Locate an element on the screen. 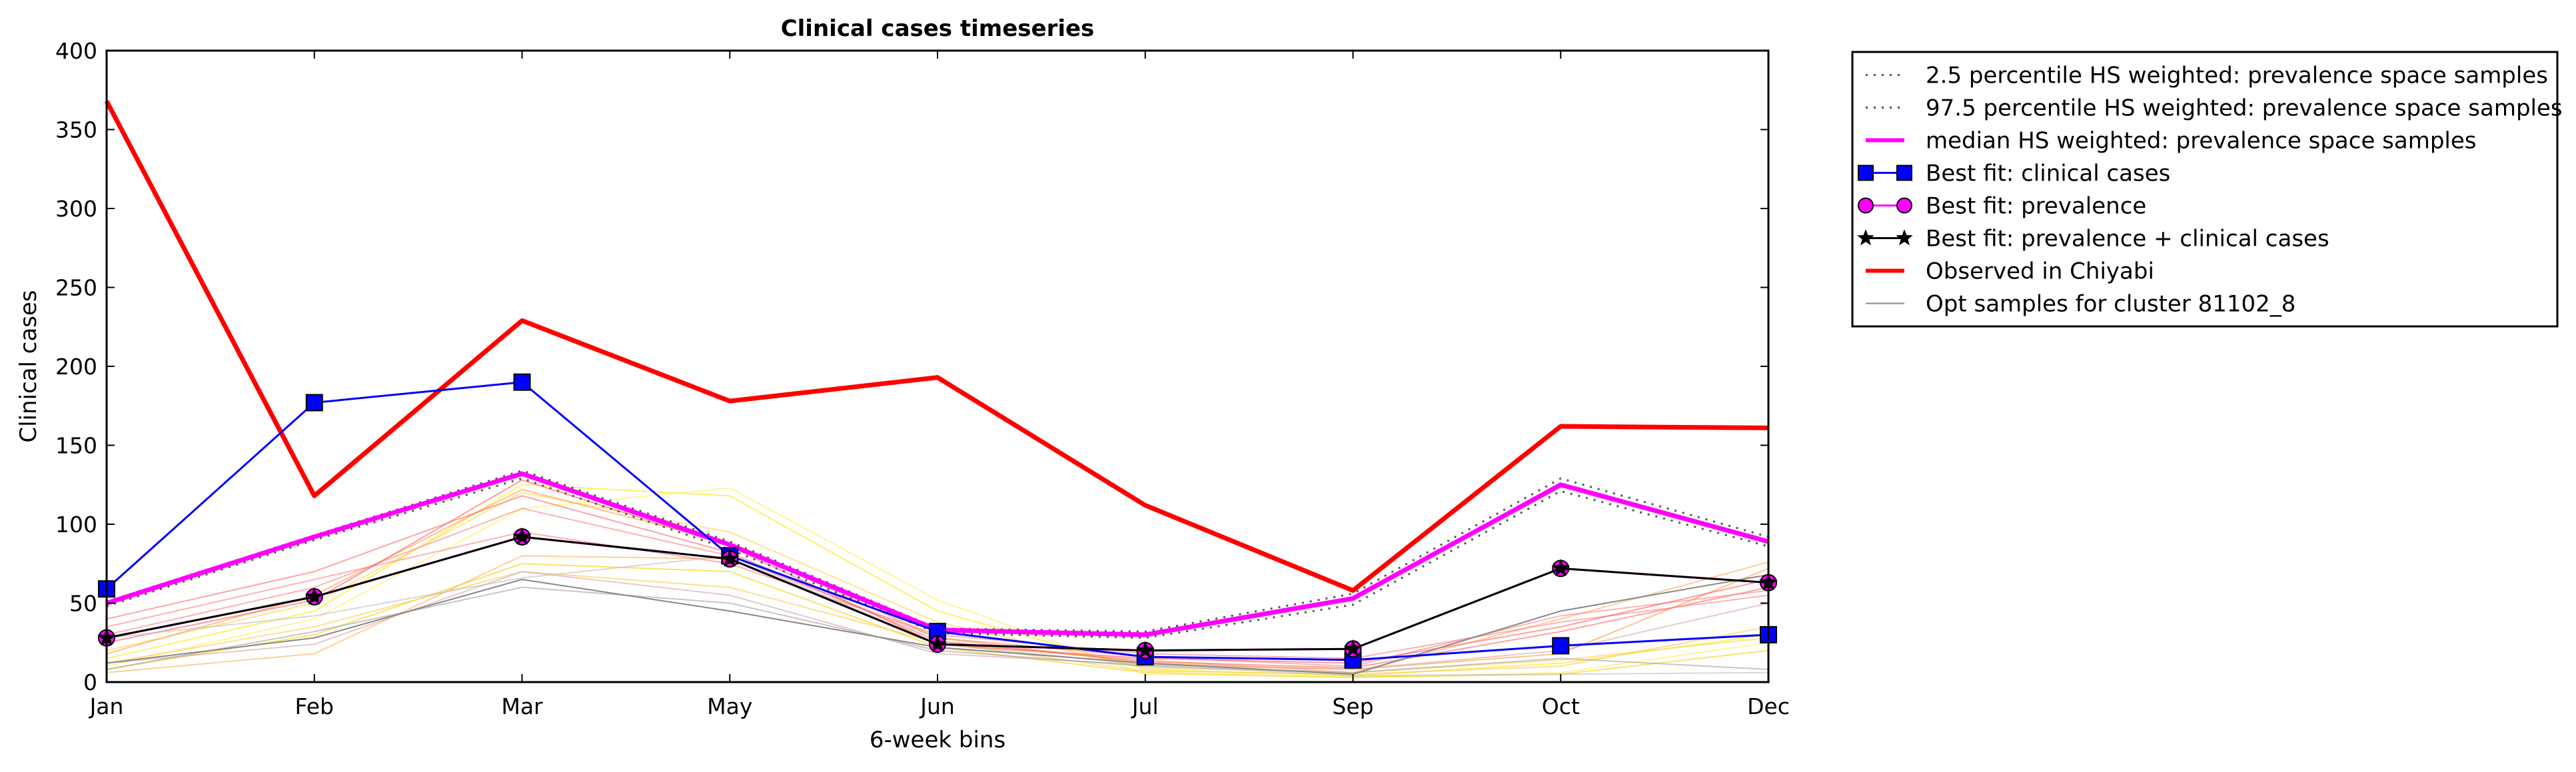 The width and height of the screenshot is (2576, 772). legend-marker-end-best-fit-prevalence-clinical-cases is located at coordinates (1904, 237).